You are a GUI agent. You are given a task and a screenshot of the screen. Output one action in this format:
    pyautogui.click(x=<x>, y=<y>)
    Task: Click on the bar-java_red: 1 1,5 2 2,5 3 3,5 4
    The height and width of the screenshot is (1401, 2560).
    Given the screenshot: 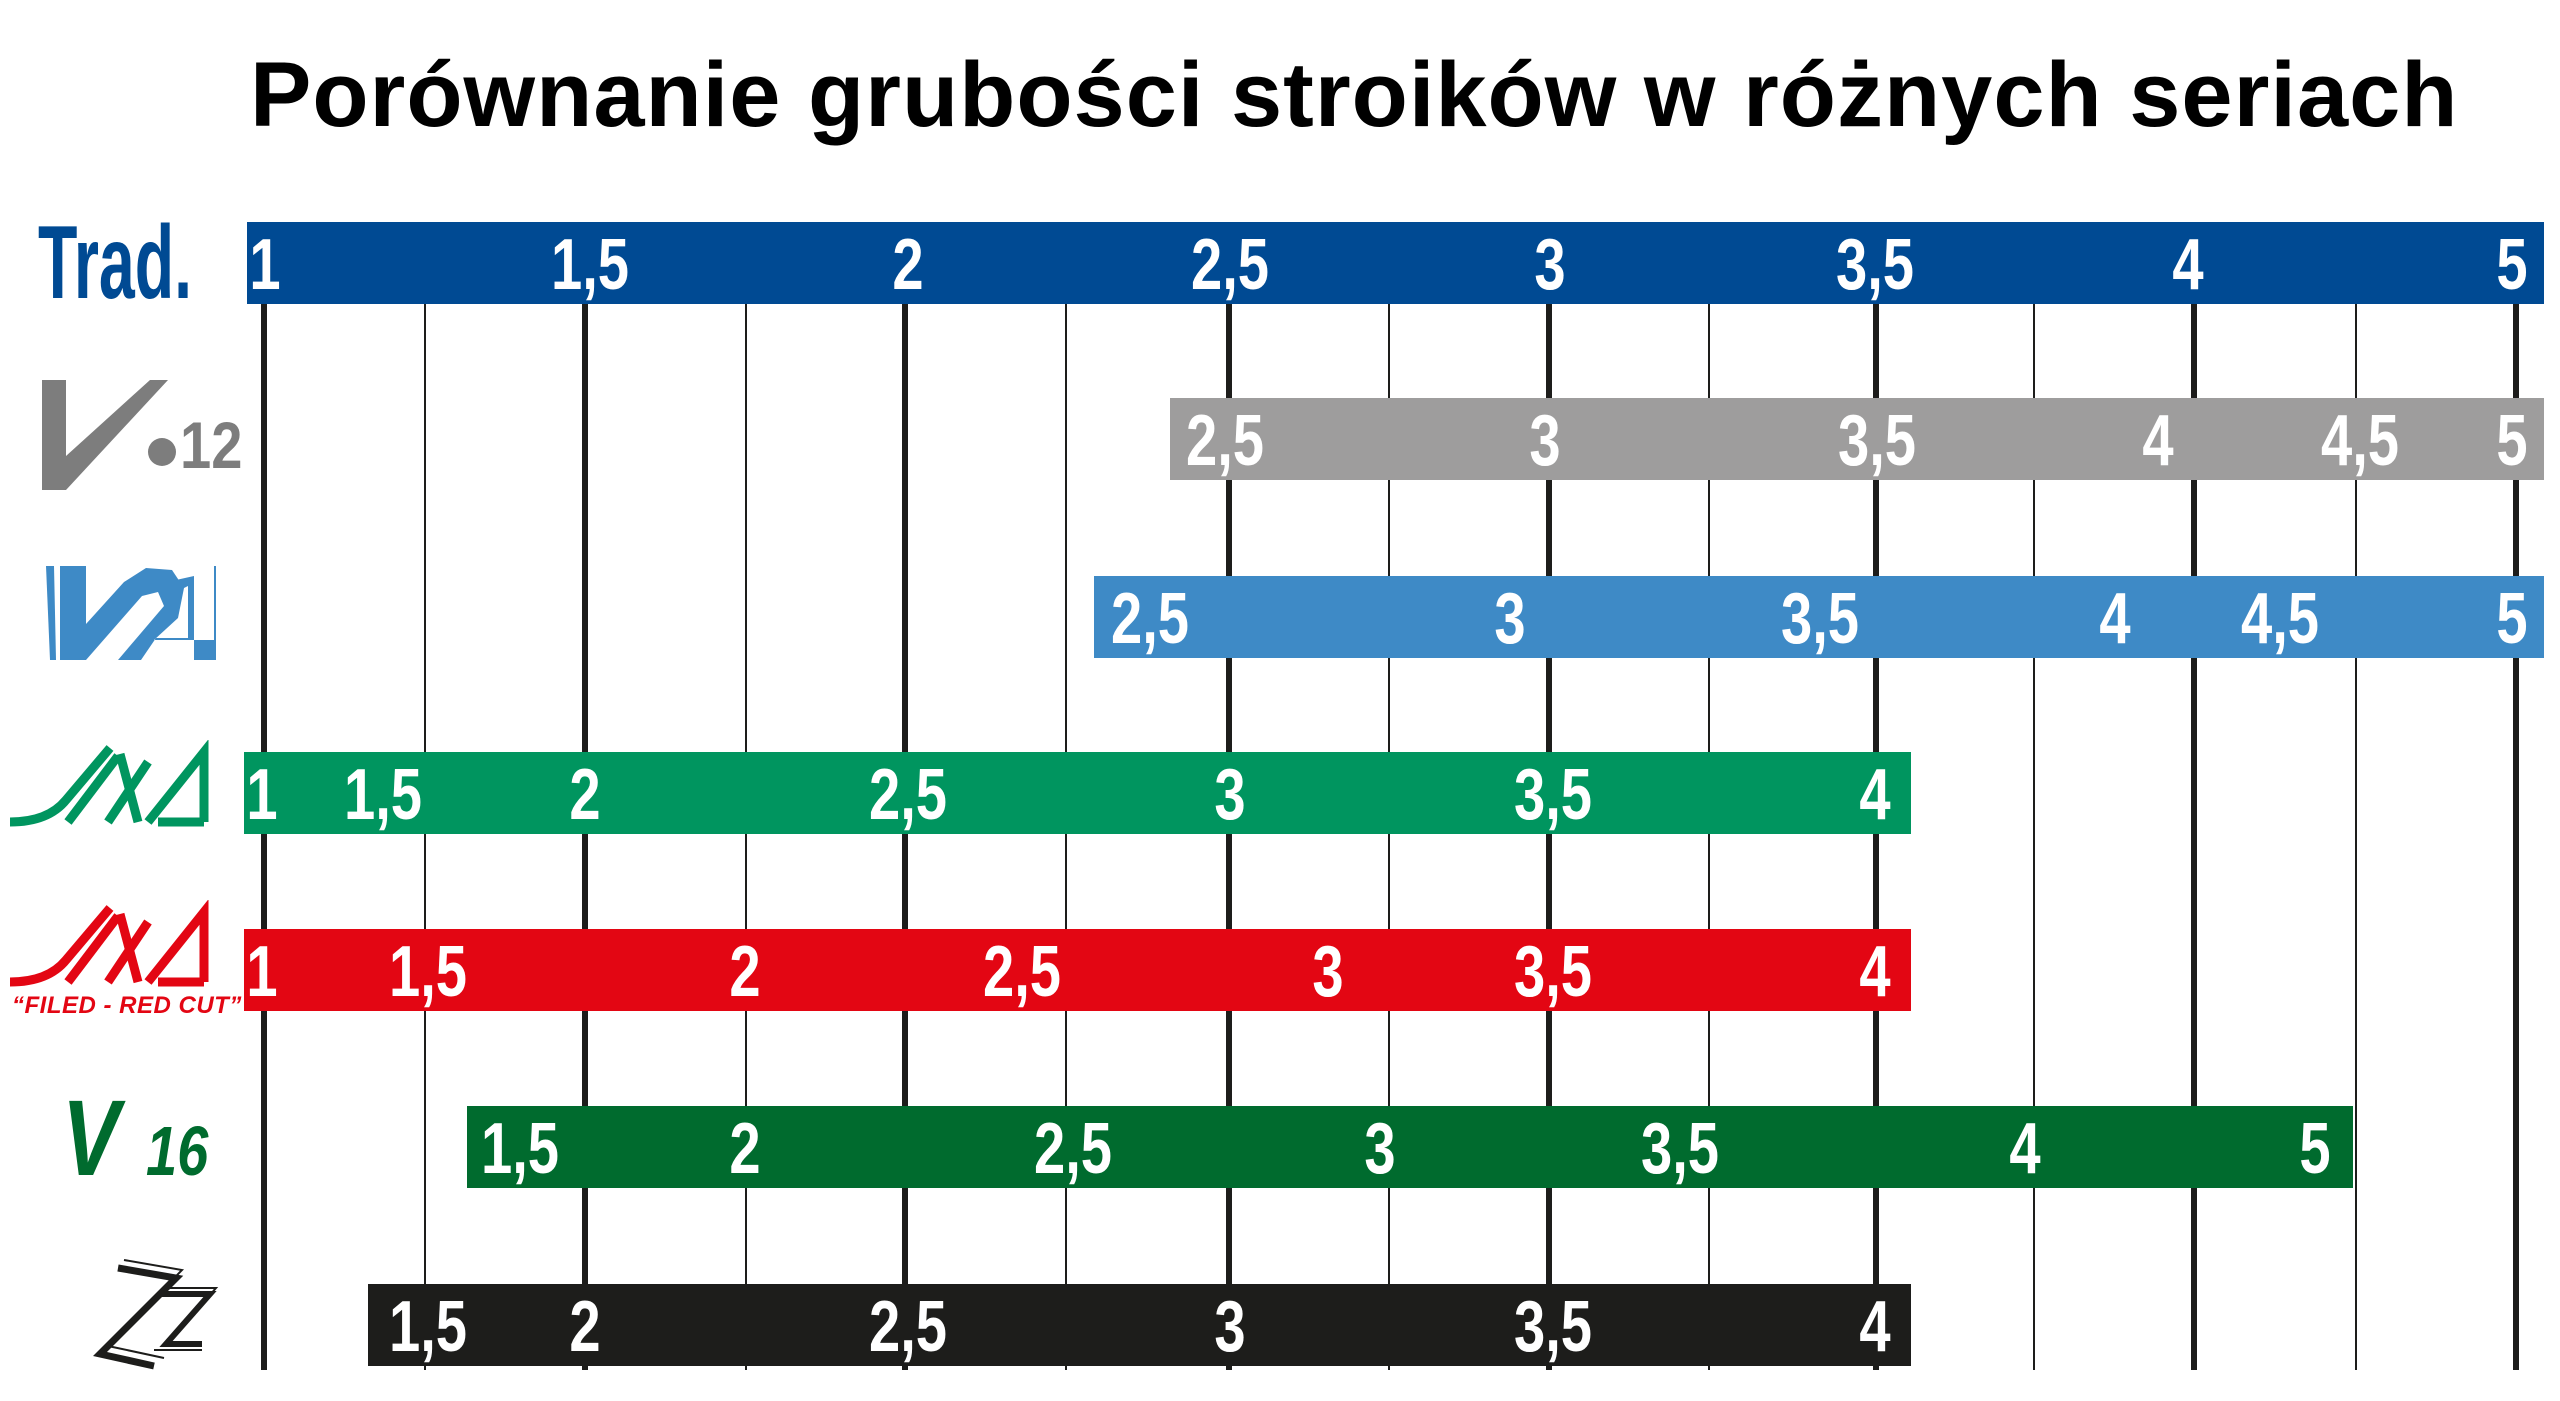 What is the action you would take?
    pyautogui.click(x=1077, y=970)
    